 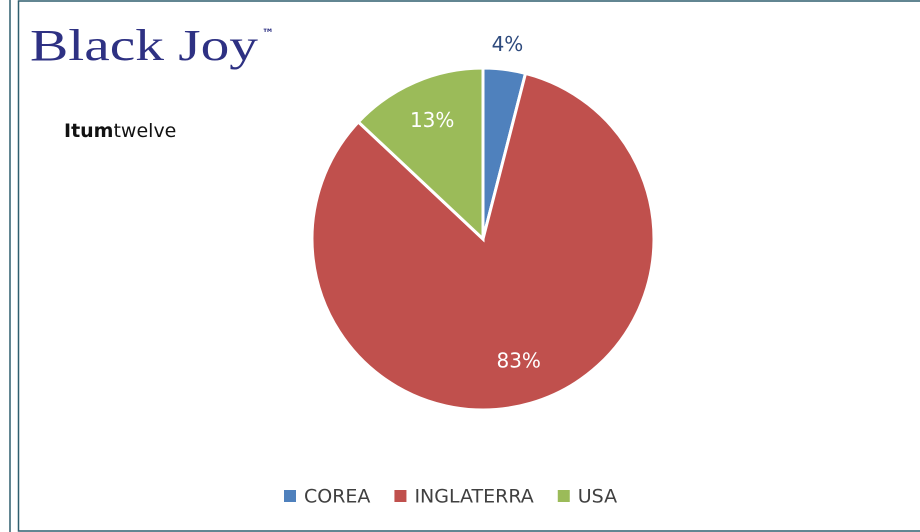 I want to click on legend-label: USA, so click(x=597, y=497).